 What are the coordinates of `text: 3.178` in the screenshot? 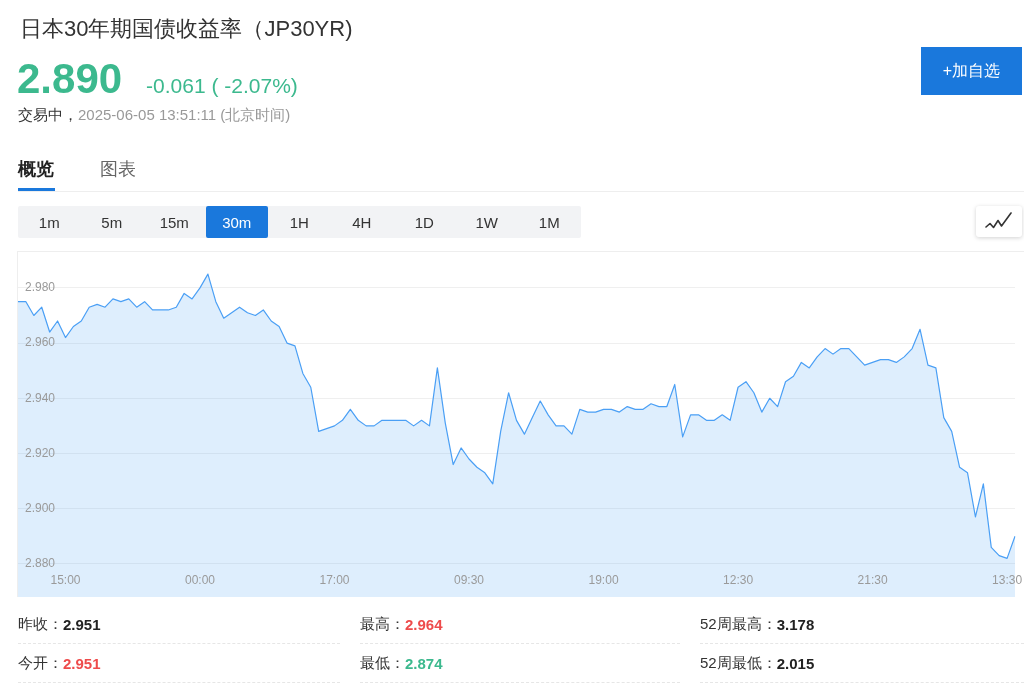 It's located at (795, 624).